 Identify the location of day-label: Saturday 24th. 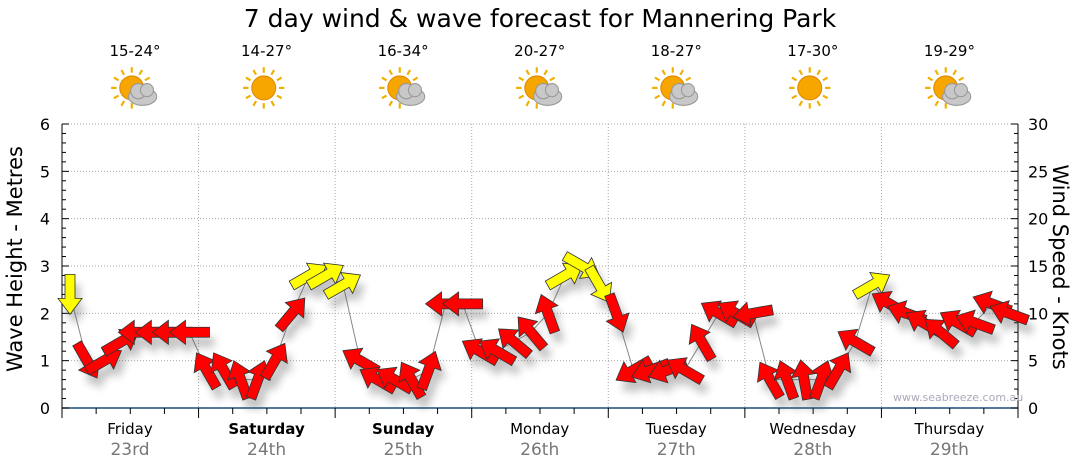
(267, 440).